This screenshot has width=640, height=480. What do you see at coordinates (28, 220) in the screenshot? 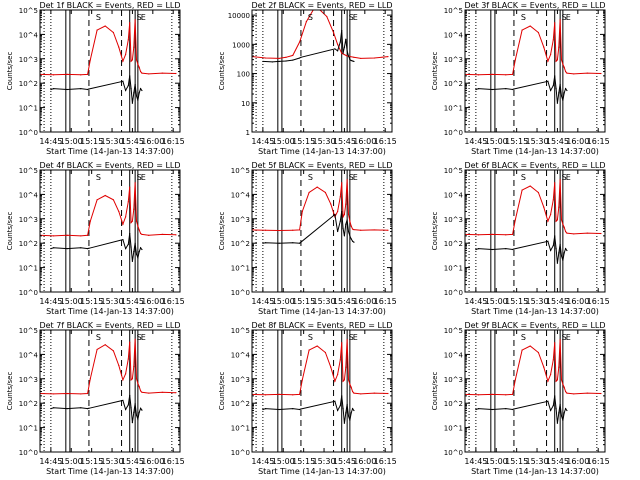
I see `y-tick-label: 10^3` at bounding box center [28, 220].